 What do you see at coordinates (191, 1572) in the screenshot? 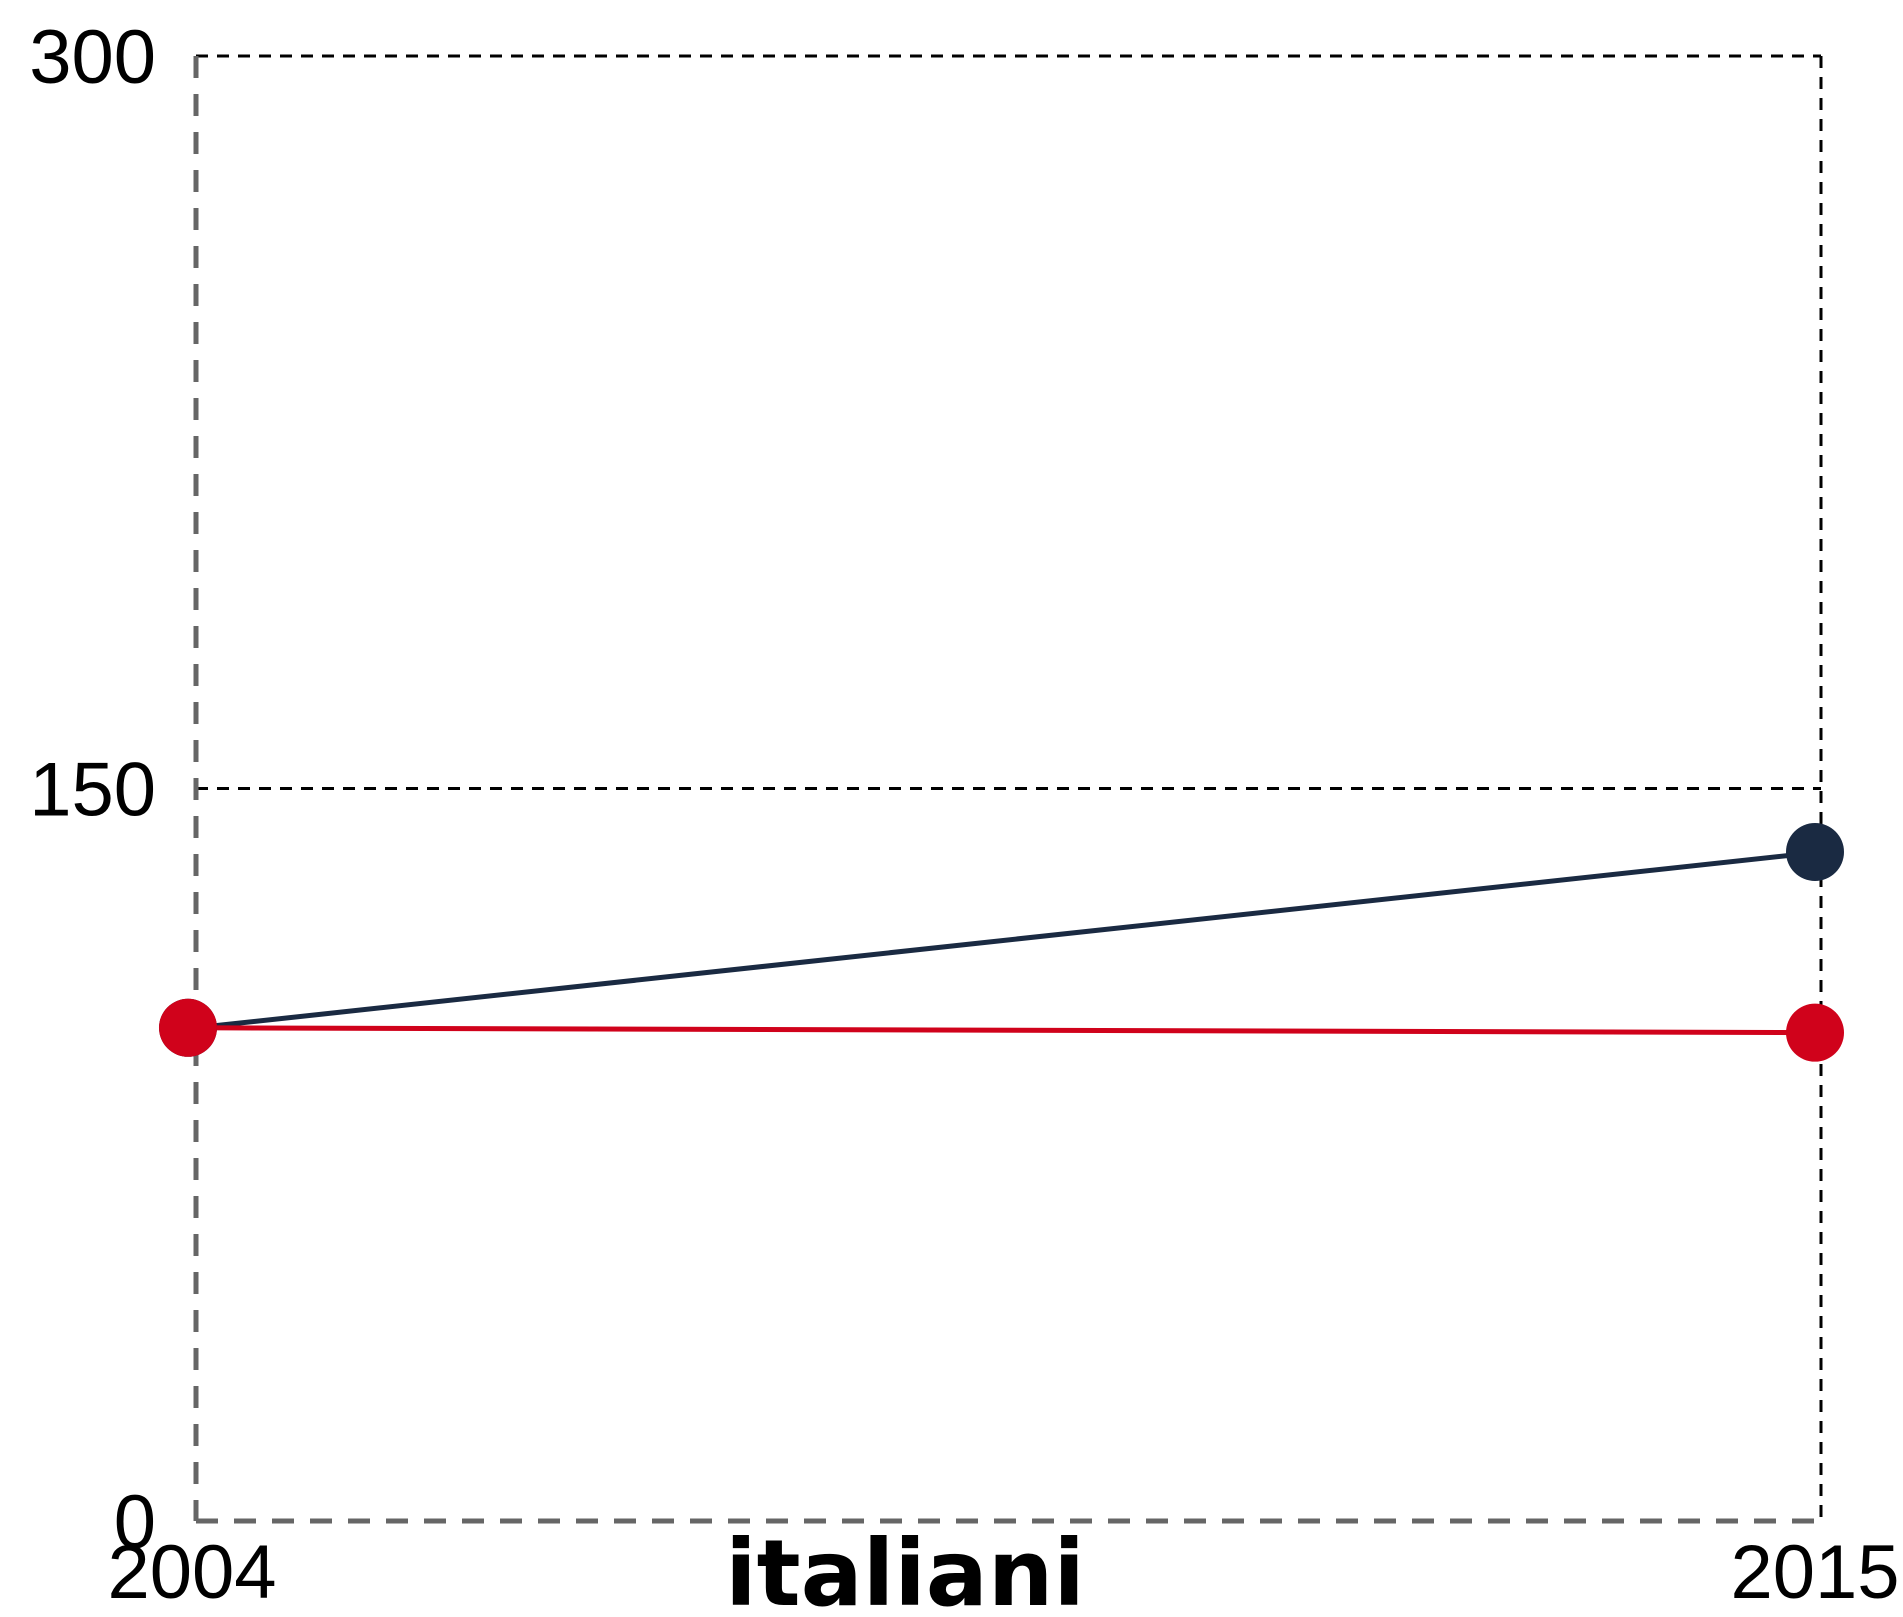
I see `x-tick-label-2004: 2004` at bounding box center [191, 1572].